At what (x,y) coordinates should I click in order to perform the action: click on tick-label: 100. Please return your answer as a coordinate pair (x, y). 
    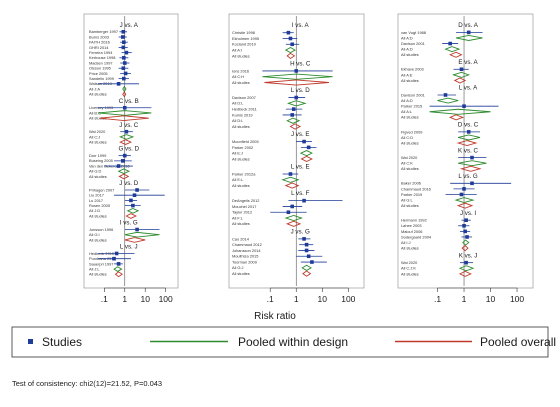
    Looking at the image, I should click on (348, 299).